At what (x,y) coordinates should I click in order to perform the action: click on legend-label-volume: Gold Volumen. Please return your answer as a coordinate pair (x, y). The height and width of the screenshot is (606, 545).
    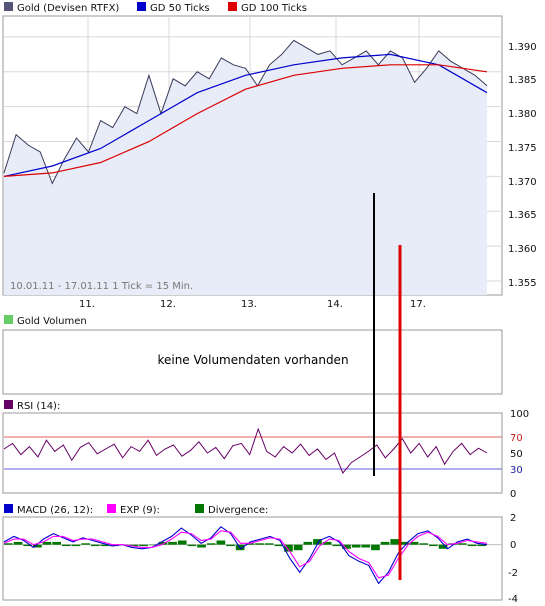
    Looking at the image, I should click on (52, 321).